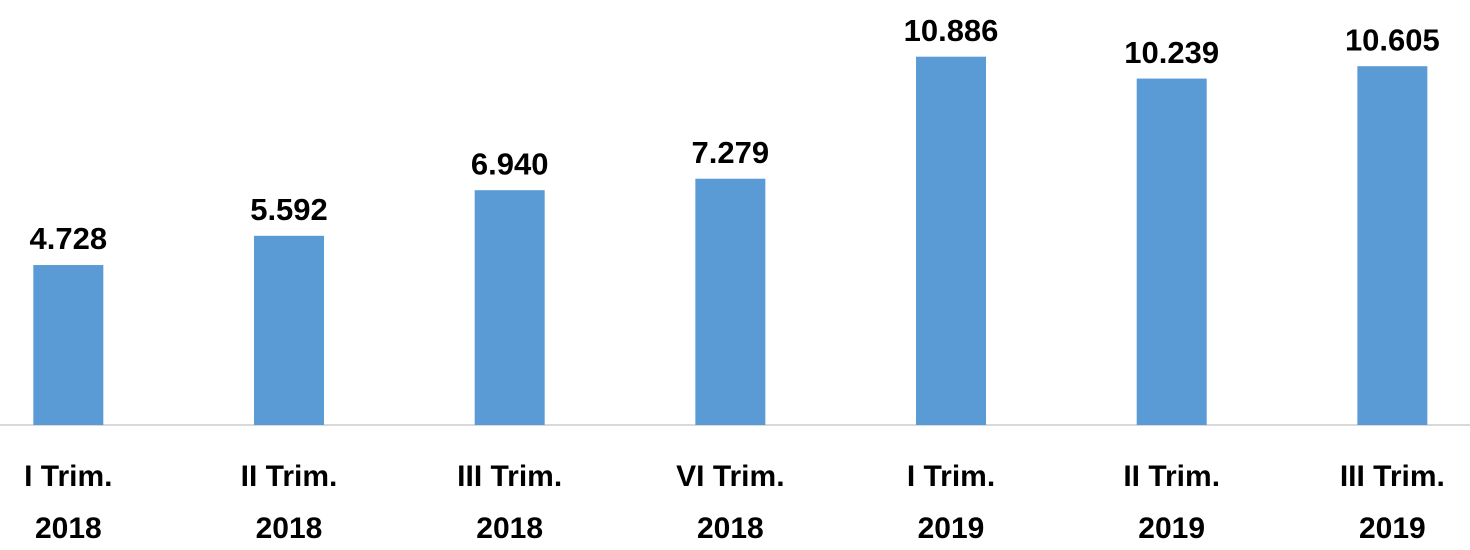 Image resolution: width=1470 pixels, height=550 pixels. What do you see at coordinates (69, 238) in the screenshot?
I see `data-label: 4.728` at bounding box center [69, 238].